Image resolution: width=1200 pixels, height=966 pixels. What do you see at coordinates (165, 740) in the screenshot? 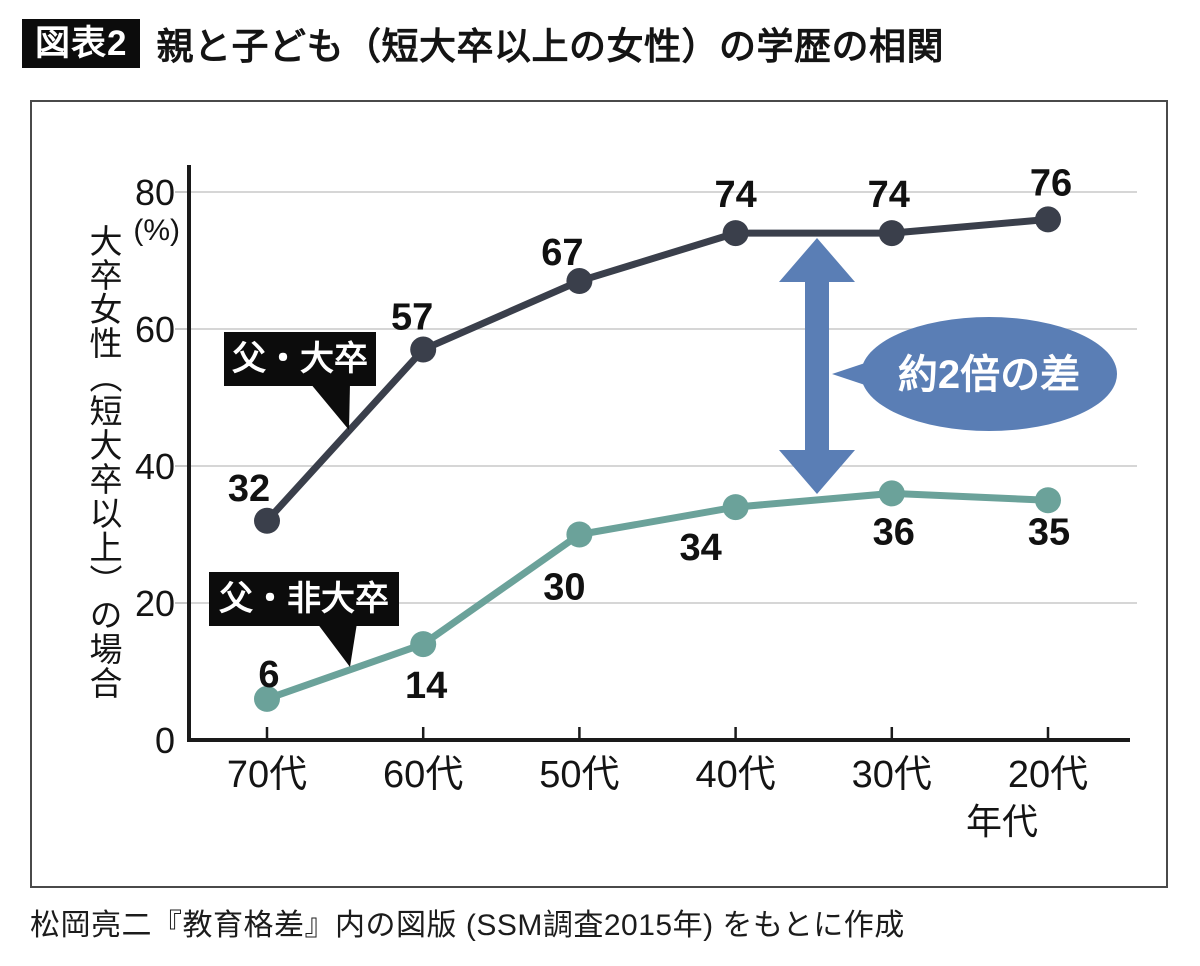
I see `y-tick-label: 0` at bounding box center [165, 740].